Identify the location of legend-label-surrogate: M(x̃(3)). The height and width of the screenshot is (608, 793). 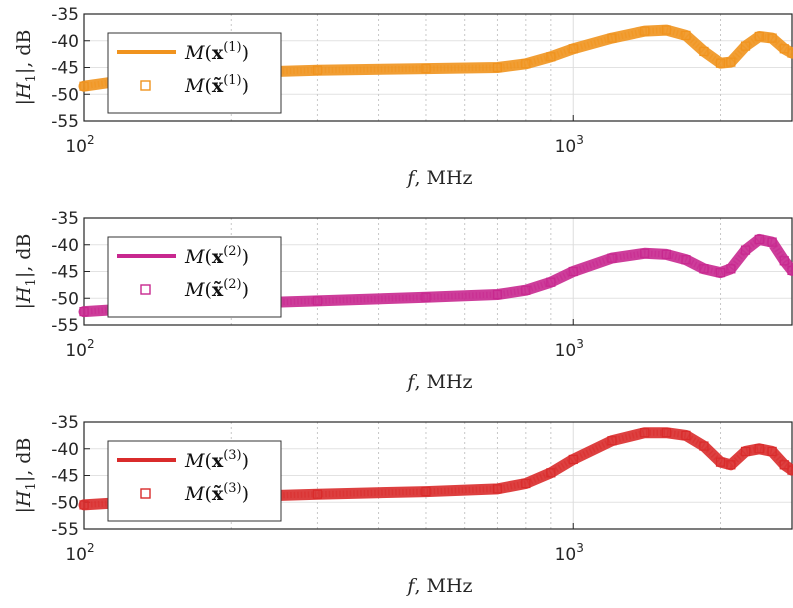
(216, 493).